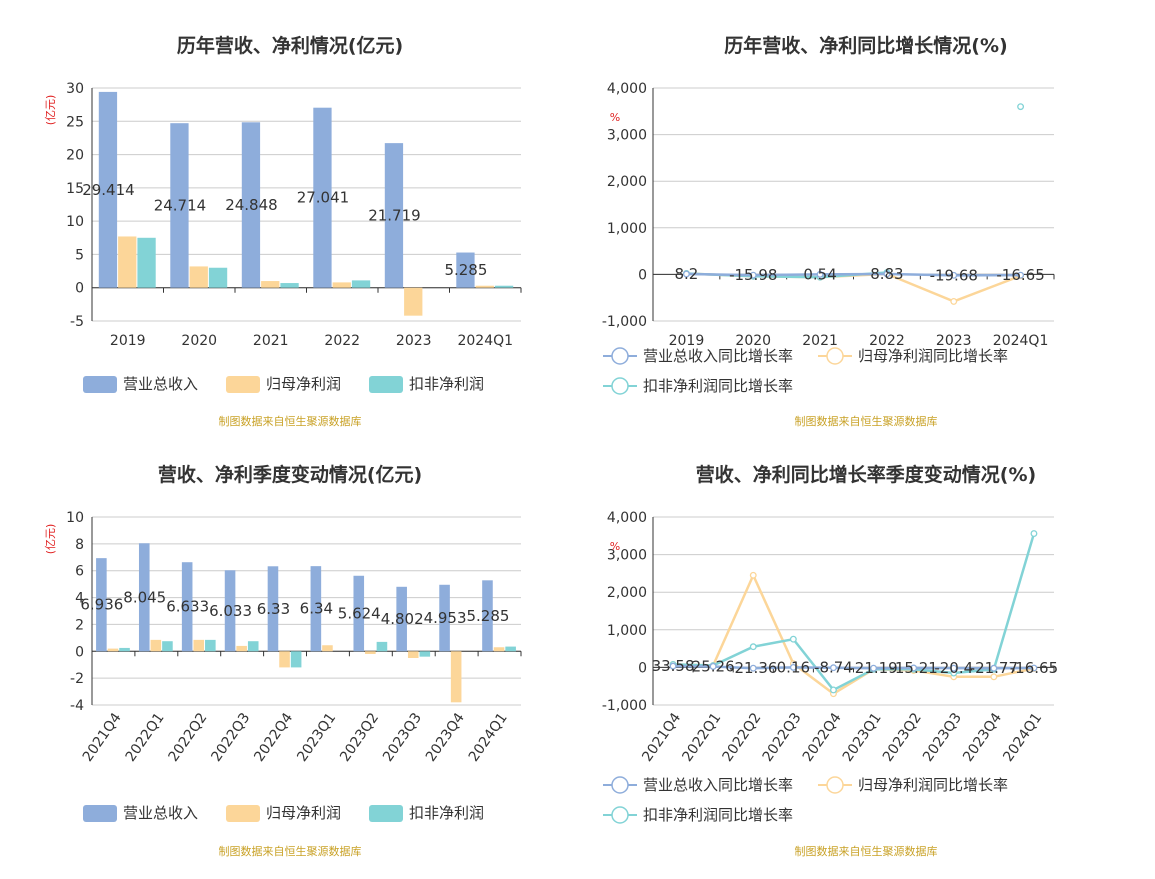 The width and height of the screenshot is (1155, 879). Describe the element at coordinates (188, 737) in the screenshot. I see `x-tick-label: 2022Q2` at that location.